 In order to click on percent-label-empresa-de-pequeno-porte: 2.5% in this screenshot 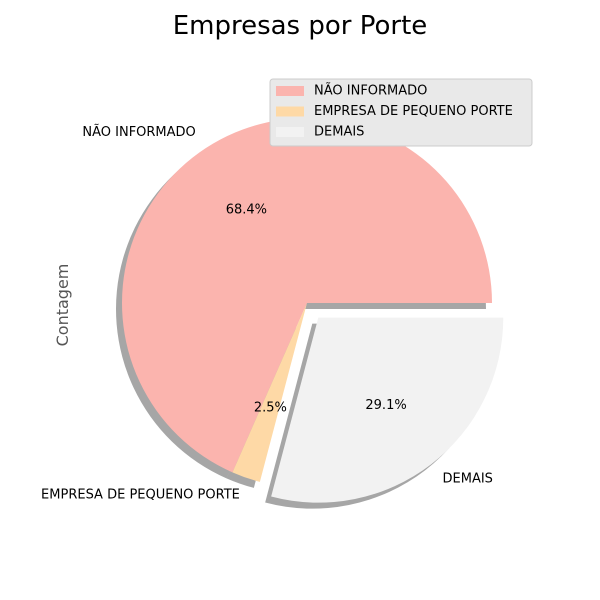, I will do `click(270, 407)`.